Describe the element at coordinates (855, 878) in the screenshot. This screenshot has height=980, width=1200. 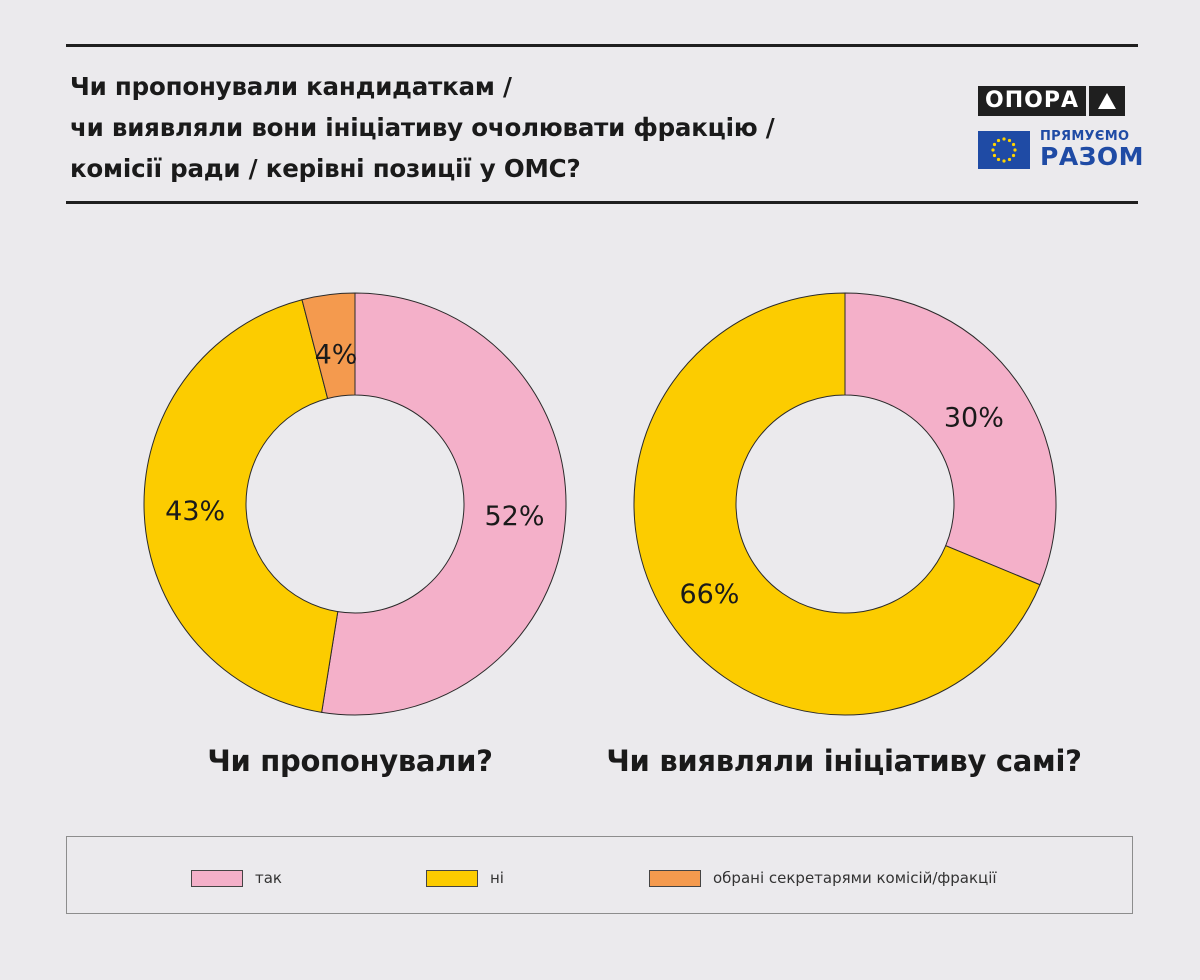
I see `legend-label-secretaries: обрані секретарями комісій/фракції` at that location.